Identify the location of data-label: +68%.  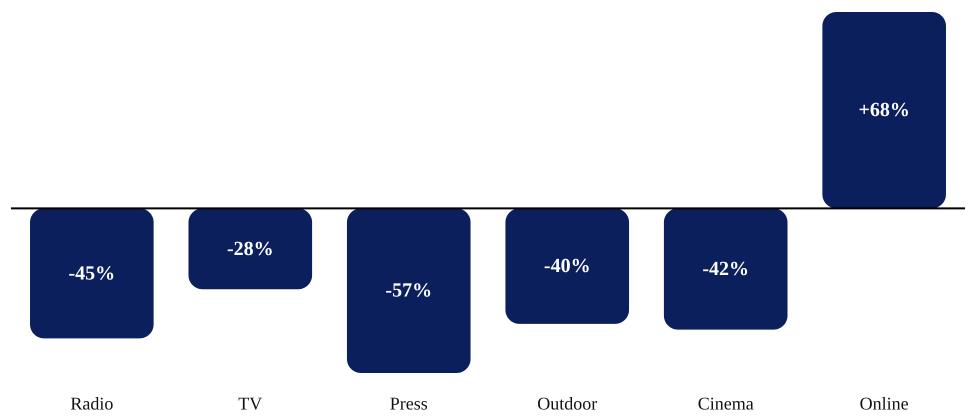
(884, 110).